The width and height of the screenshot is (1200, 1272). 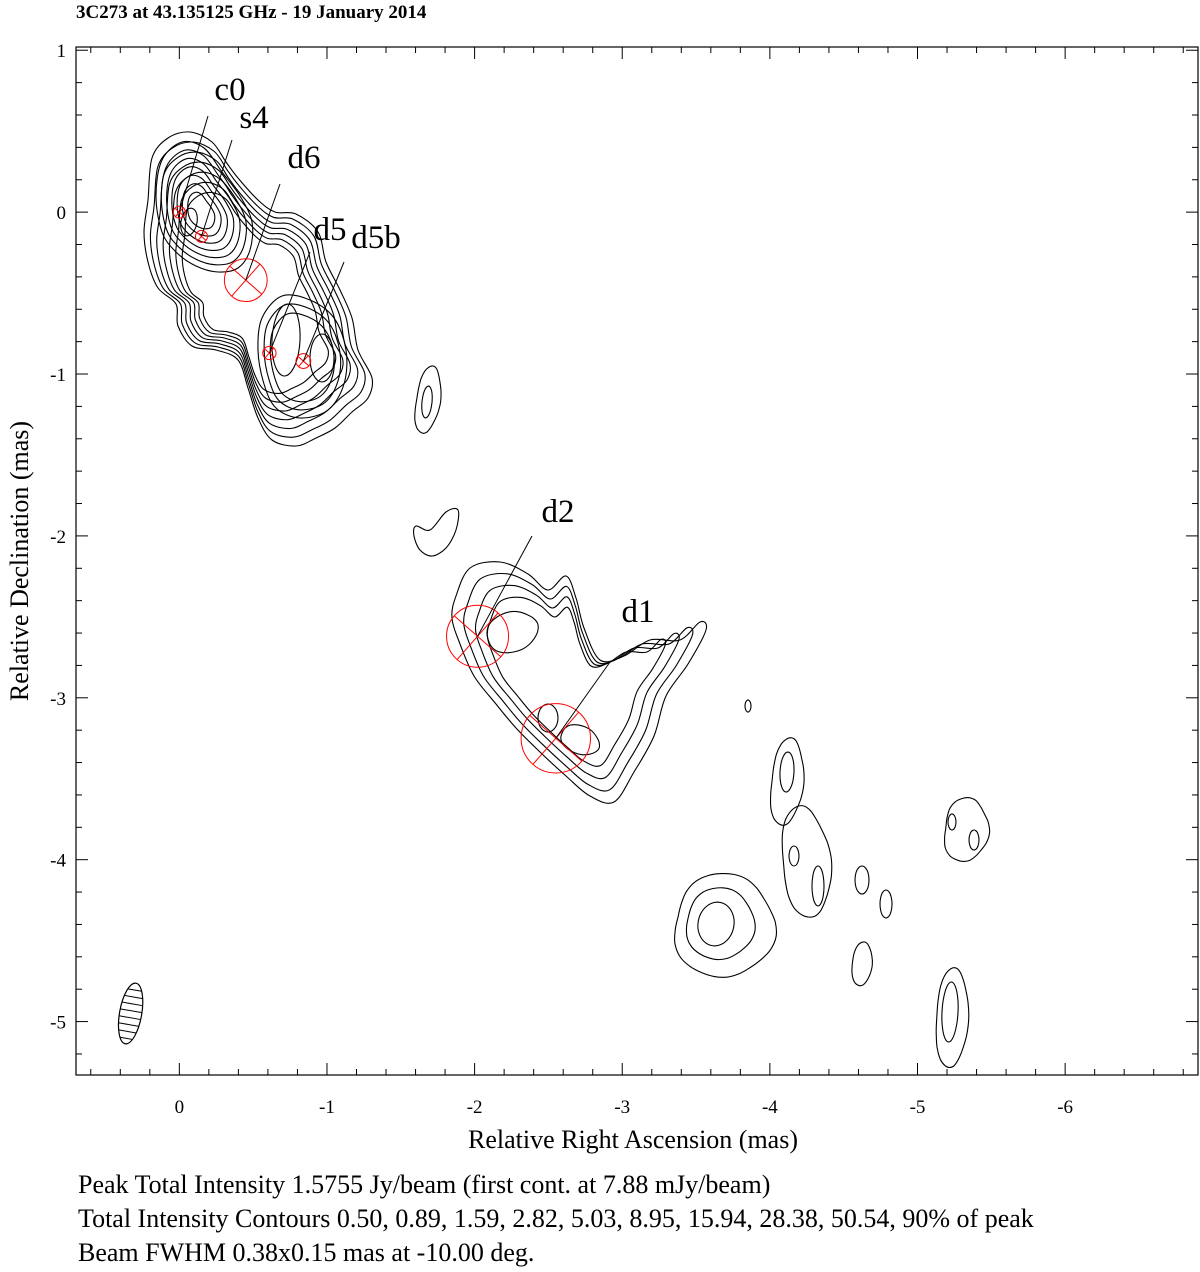 I want to click on component-d6-label: d6, so click(x=304, y=158).